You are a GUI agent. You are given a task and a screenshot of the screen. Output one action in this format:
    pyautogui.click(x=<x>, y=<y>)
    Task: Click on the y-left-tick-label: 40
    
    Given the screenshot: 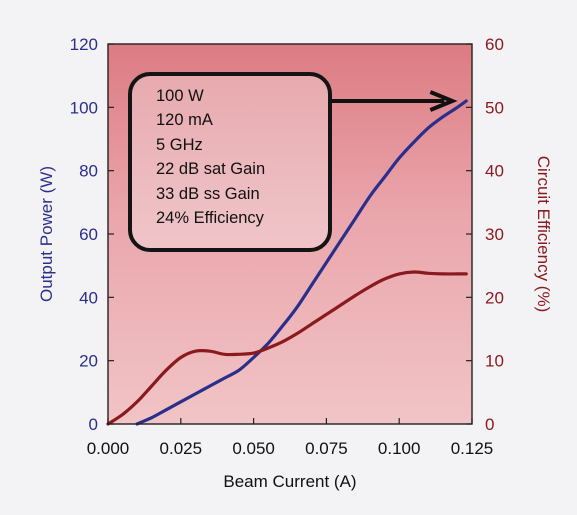 What is the action you would take?
    pyautogui.click(x=88, y=297)
    